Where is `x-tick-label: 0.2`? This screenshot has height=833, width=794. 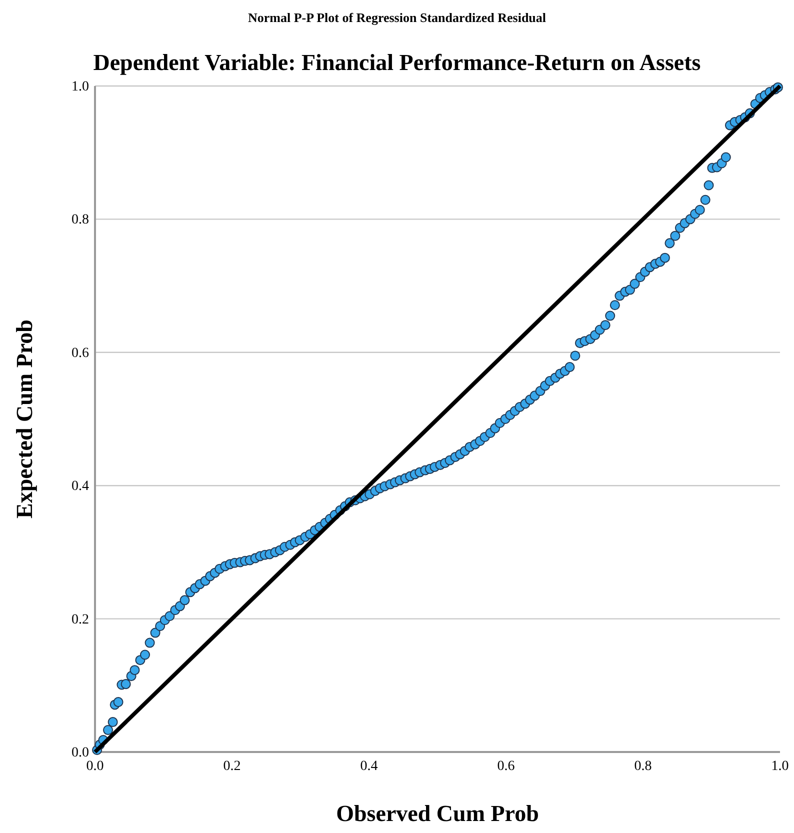 x-tick-label: 0.2 is located at coordinates (232, 766).